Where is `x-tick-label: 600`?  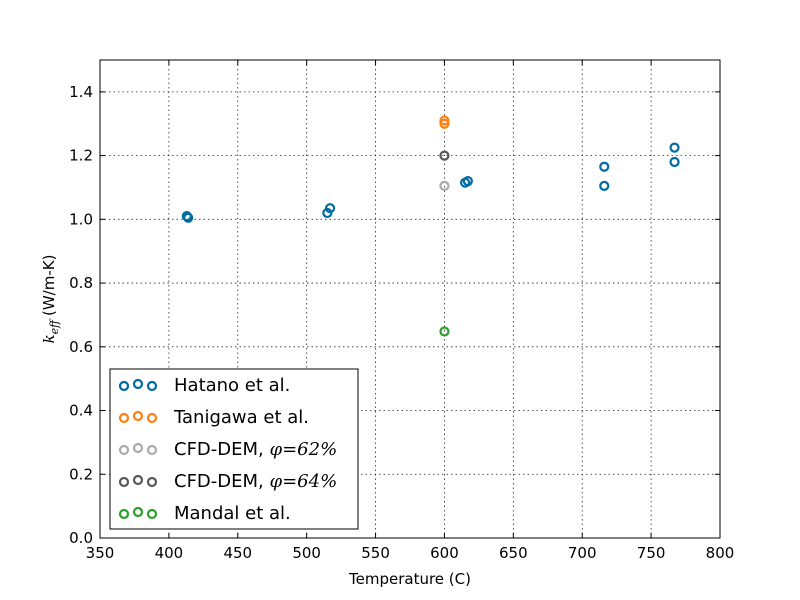 x-tick-label: 600 is located at coordinates (444, 553).